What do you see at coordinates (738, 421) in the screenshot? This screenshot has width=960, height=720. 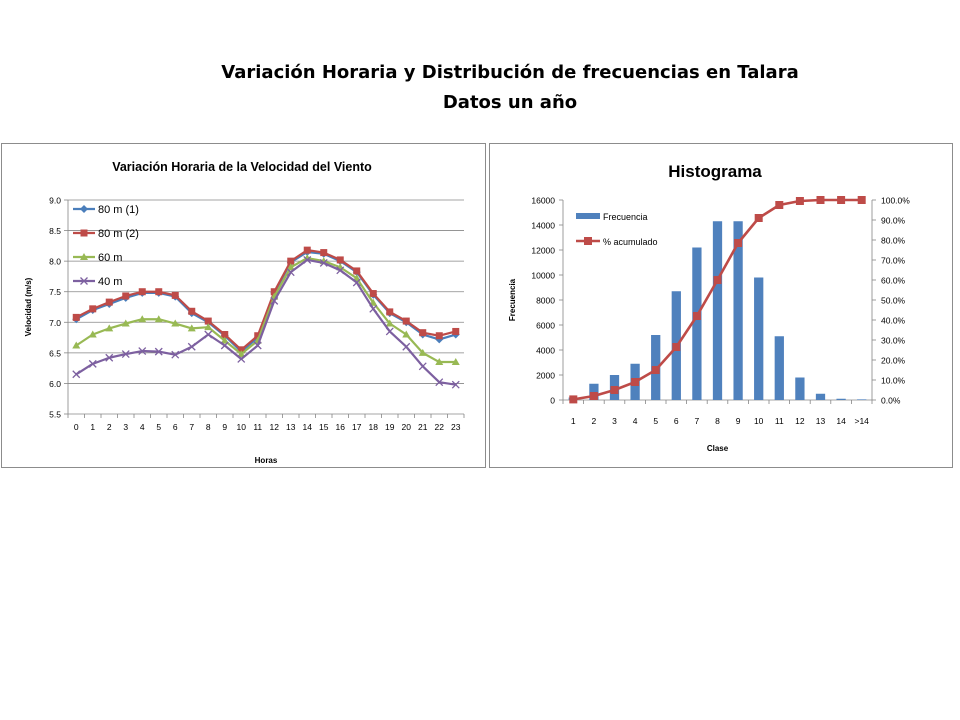 I see `x-tick-label: 9` at bounding box center [738, 421].